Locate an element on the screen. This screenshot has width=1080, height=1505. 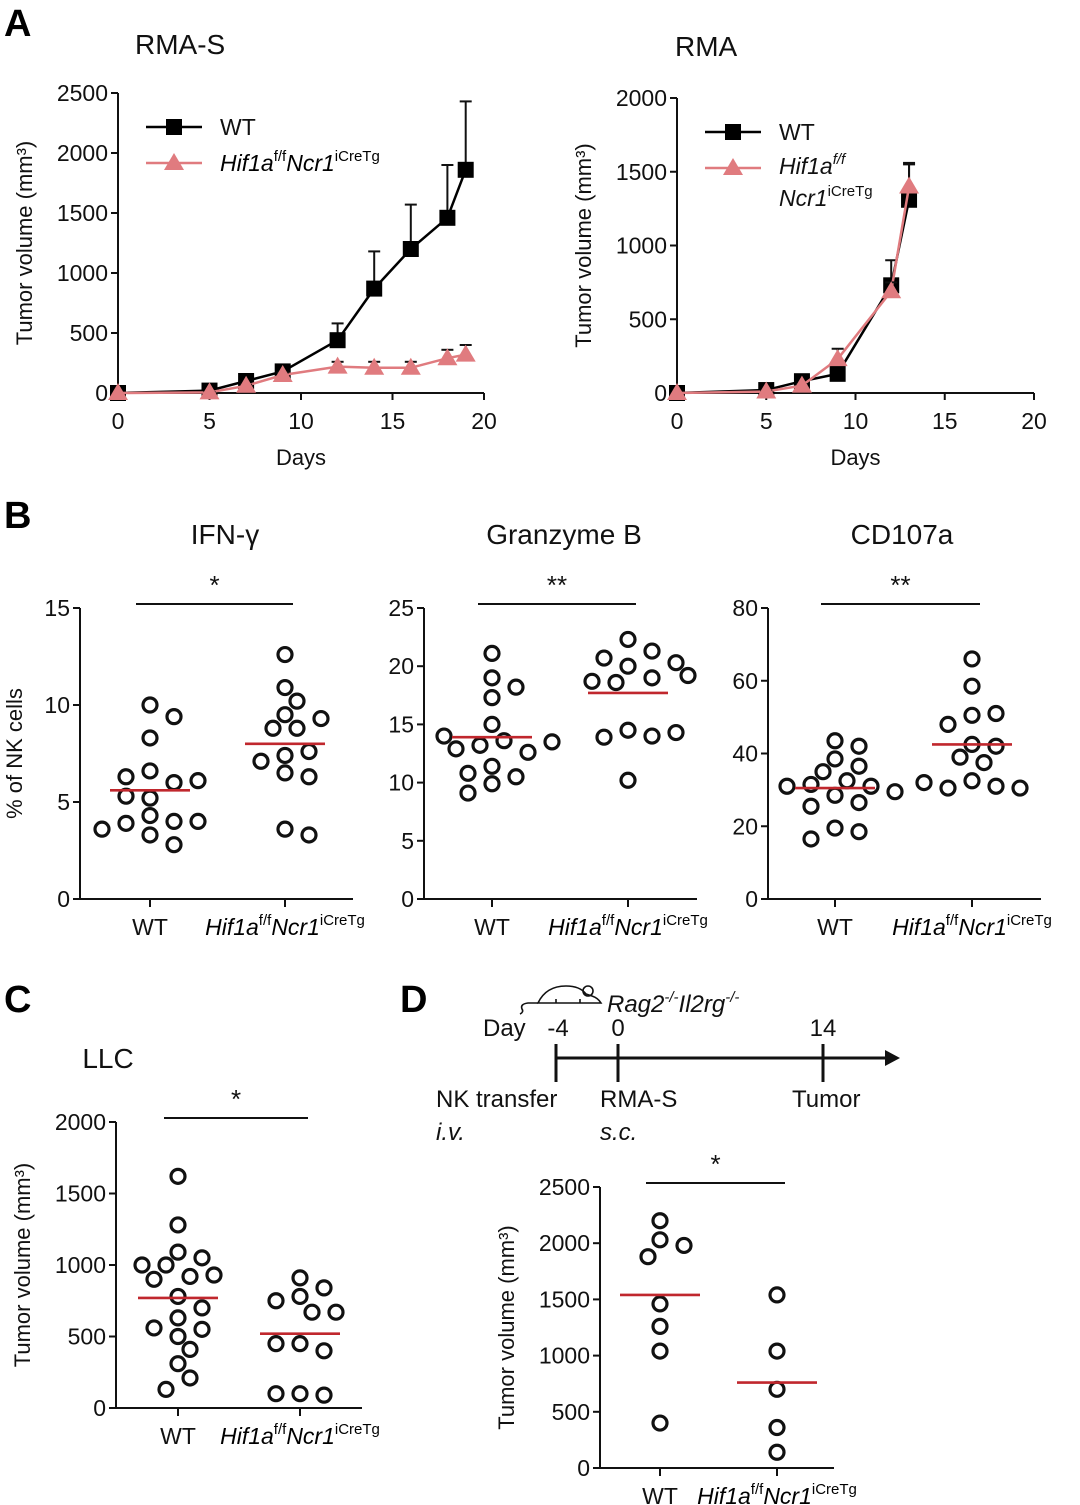
x-tick-label: 10 is located at coordinates (301, 421).